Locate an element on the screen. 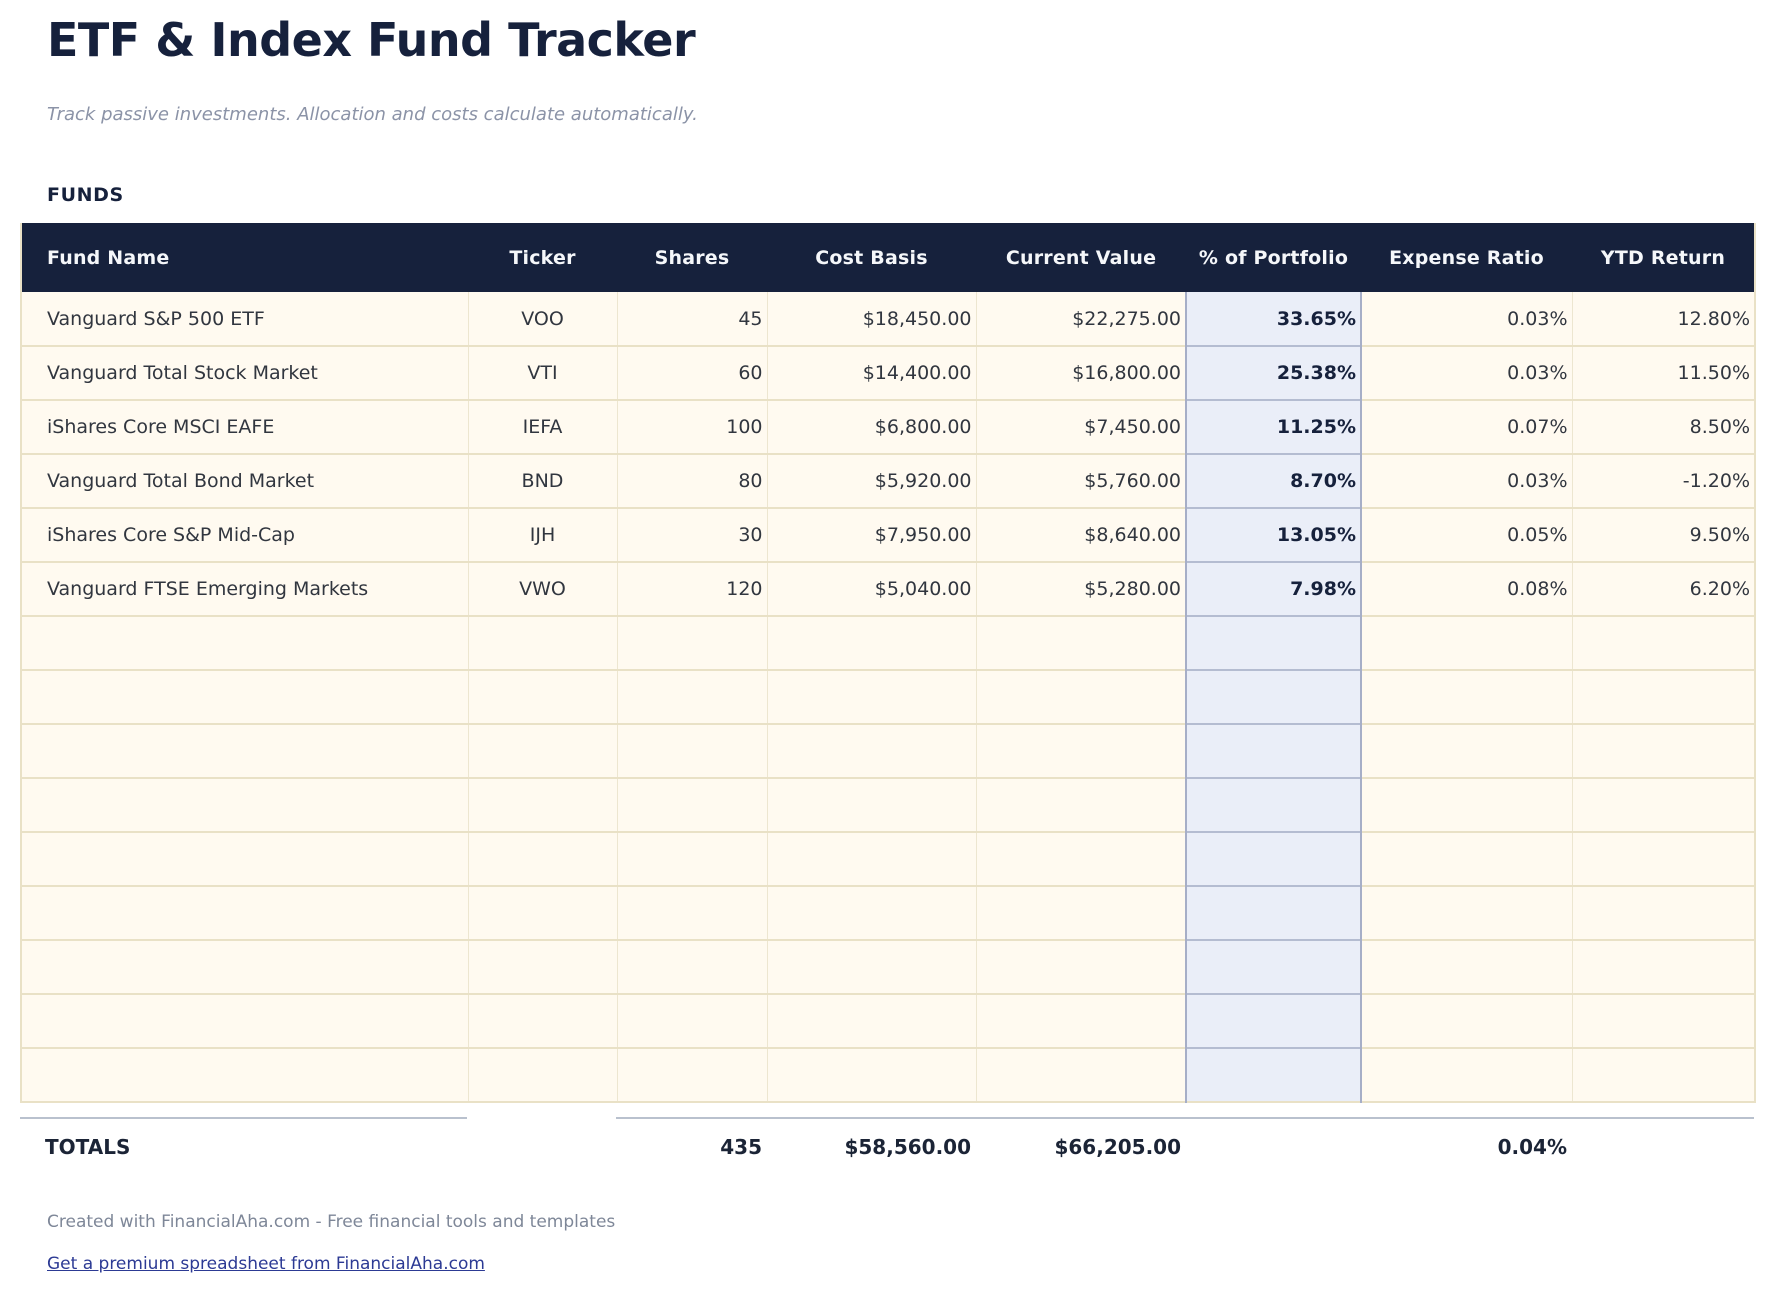 The width and height of the screenshot is (1774, 1315). column-header-fund-name: Fund Name is located at coordinates (244, 258).